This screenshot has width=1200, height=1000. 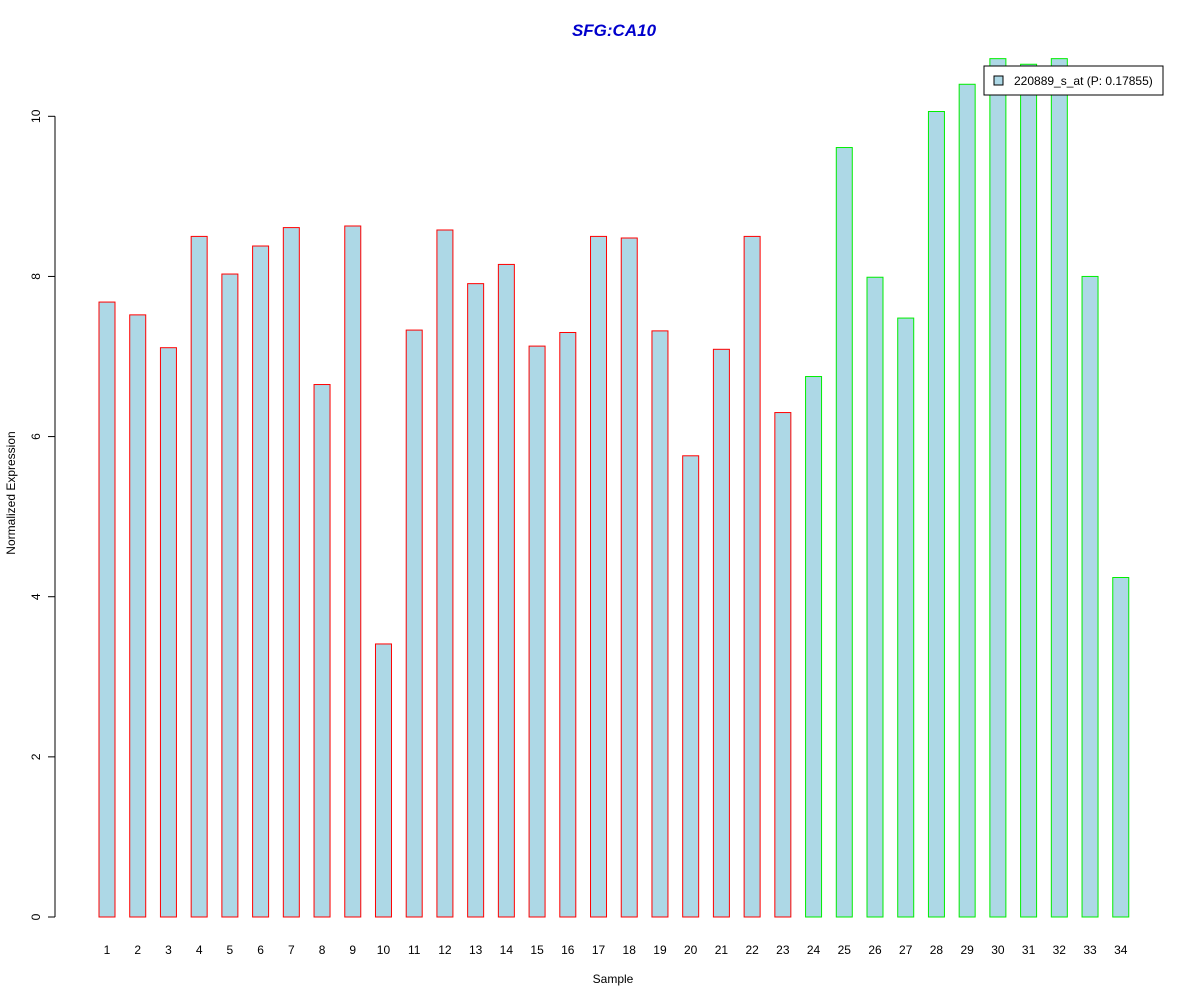 I want to click on x-tick-label: 3, so click(x=168, y=950).